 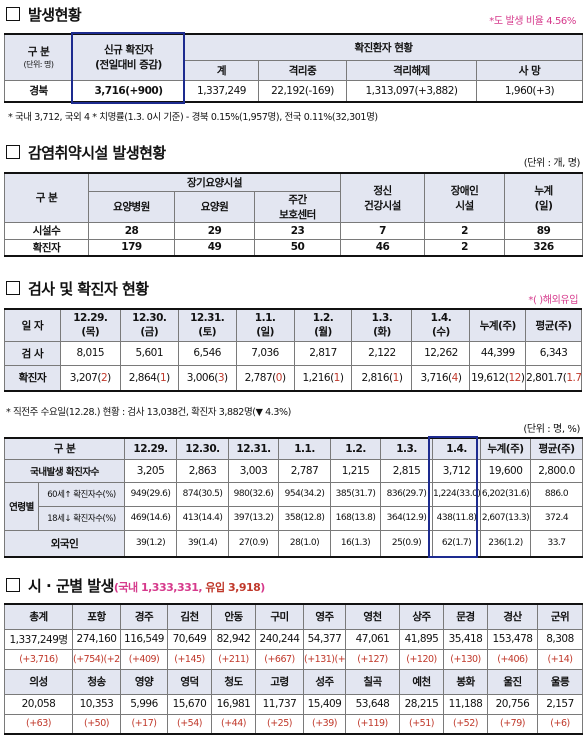 What do you see at coordinates (382, 247) in the screenshot?
I see `fac-cell: 46` at bounding box center [382, 247].